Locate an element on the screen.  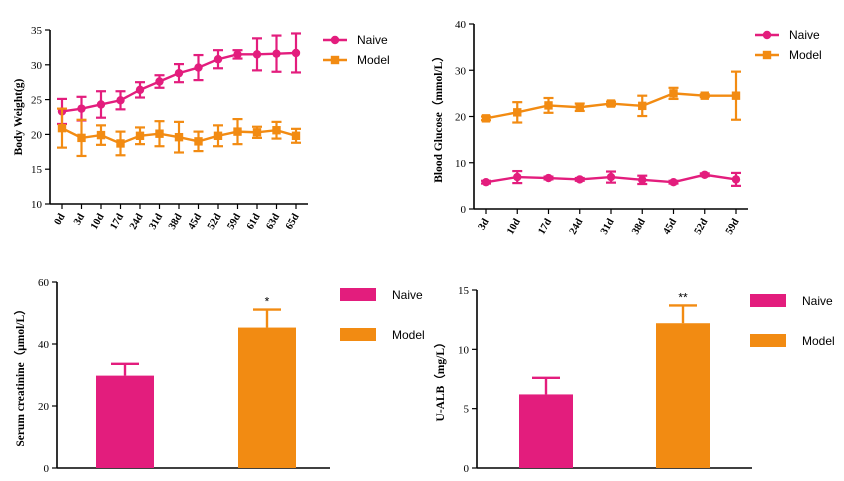
significance-marker: ** is located at coordinates (683, 297).